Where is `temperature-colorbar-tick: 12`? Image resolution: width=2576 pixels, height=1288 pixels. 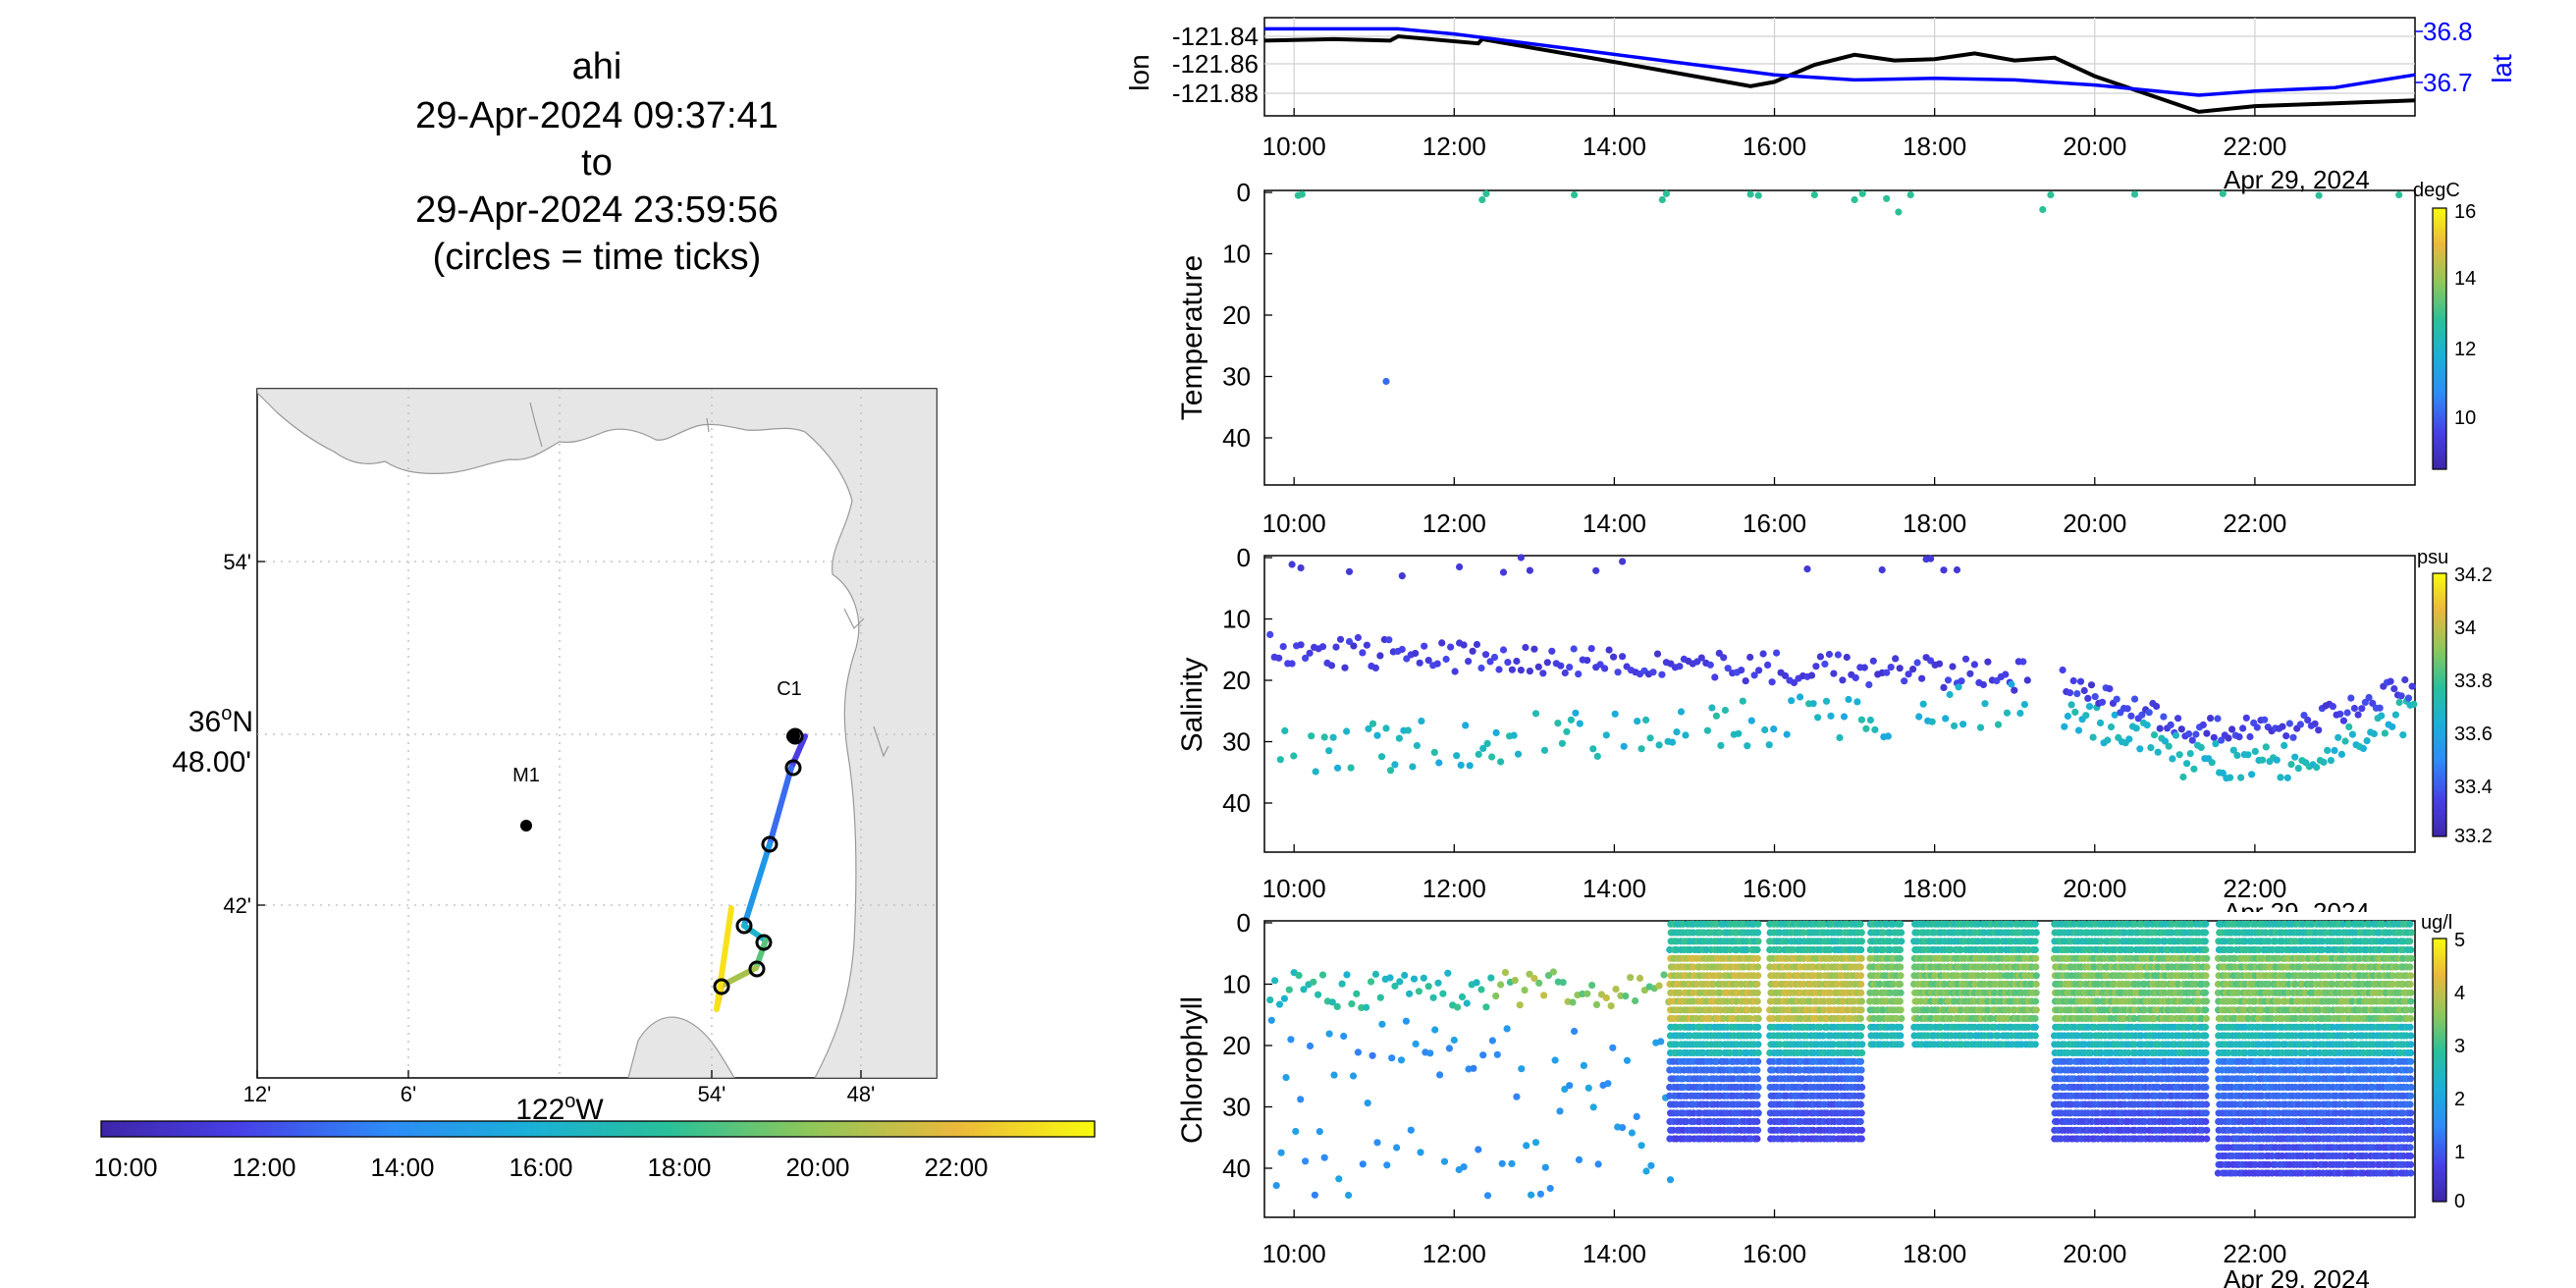 temperature-colorbar-tick: 12 is located at coordinates (2465, 349).